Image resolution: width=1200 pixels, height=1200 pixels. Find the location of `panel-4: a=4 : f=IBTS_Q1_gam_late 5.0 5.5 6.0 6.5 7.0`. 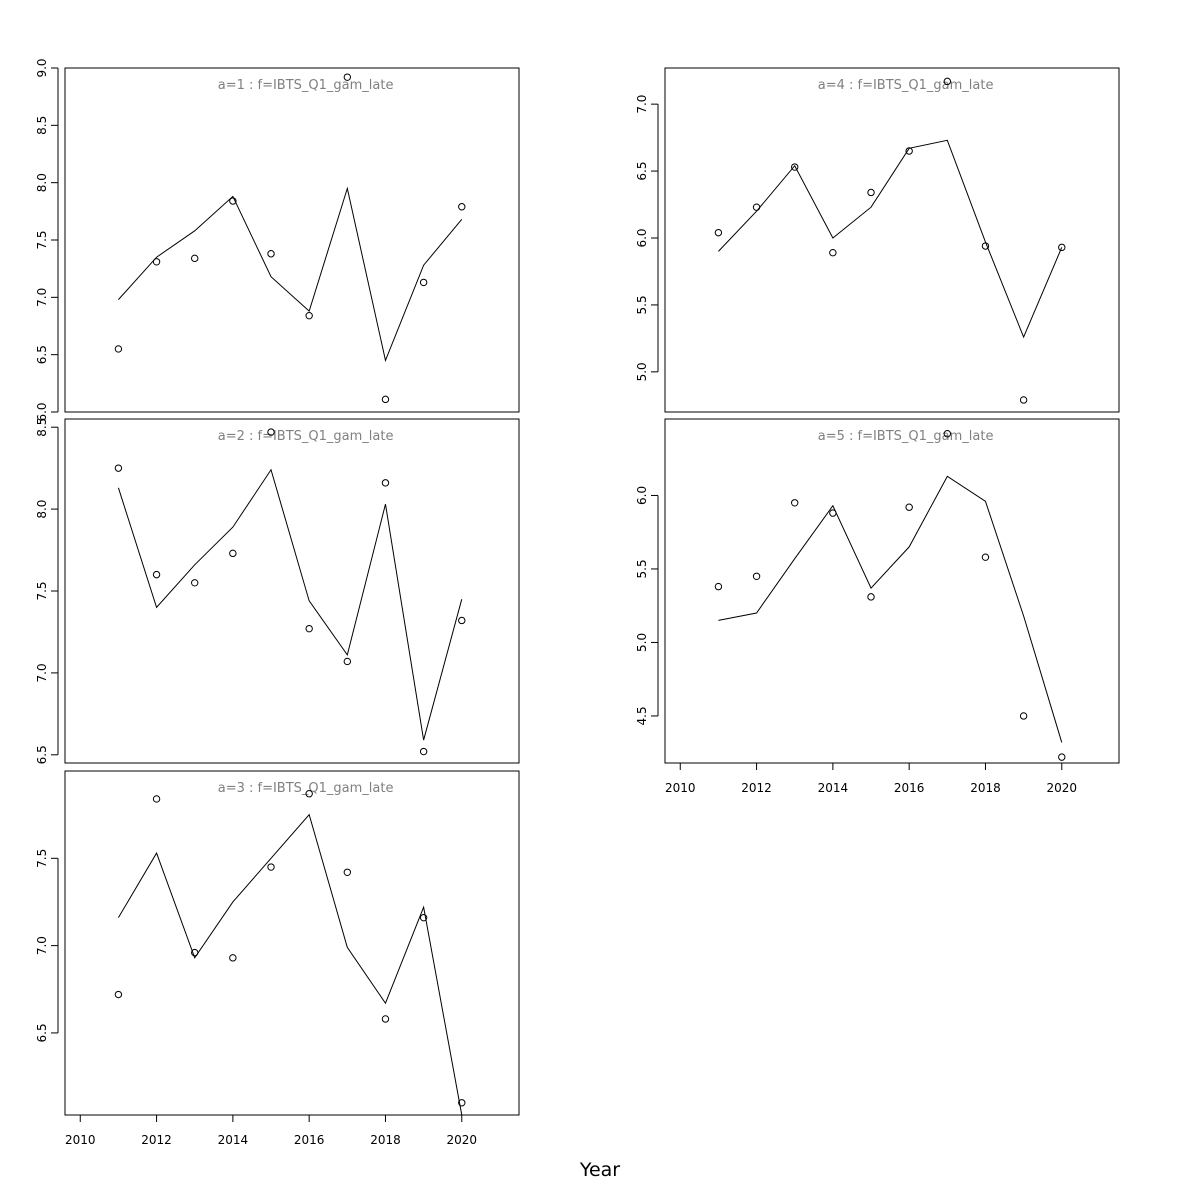

panel-4: a=4 : f=IBTS_Q1_gam_late 5.0 5.5 6.0 6.5 7.0 is located at coordinates (877, 240).